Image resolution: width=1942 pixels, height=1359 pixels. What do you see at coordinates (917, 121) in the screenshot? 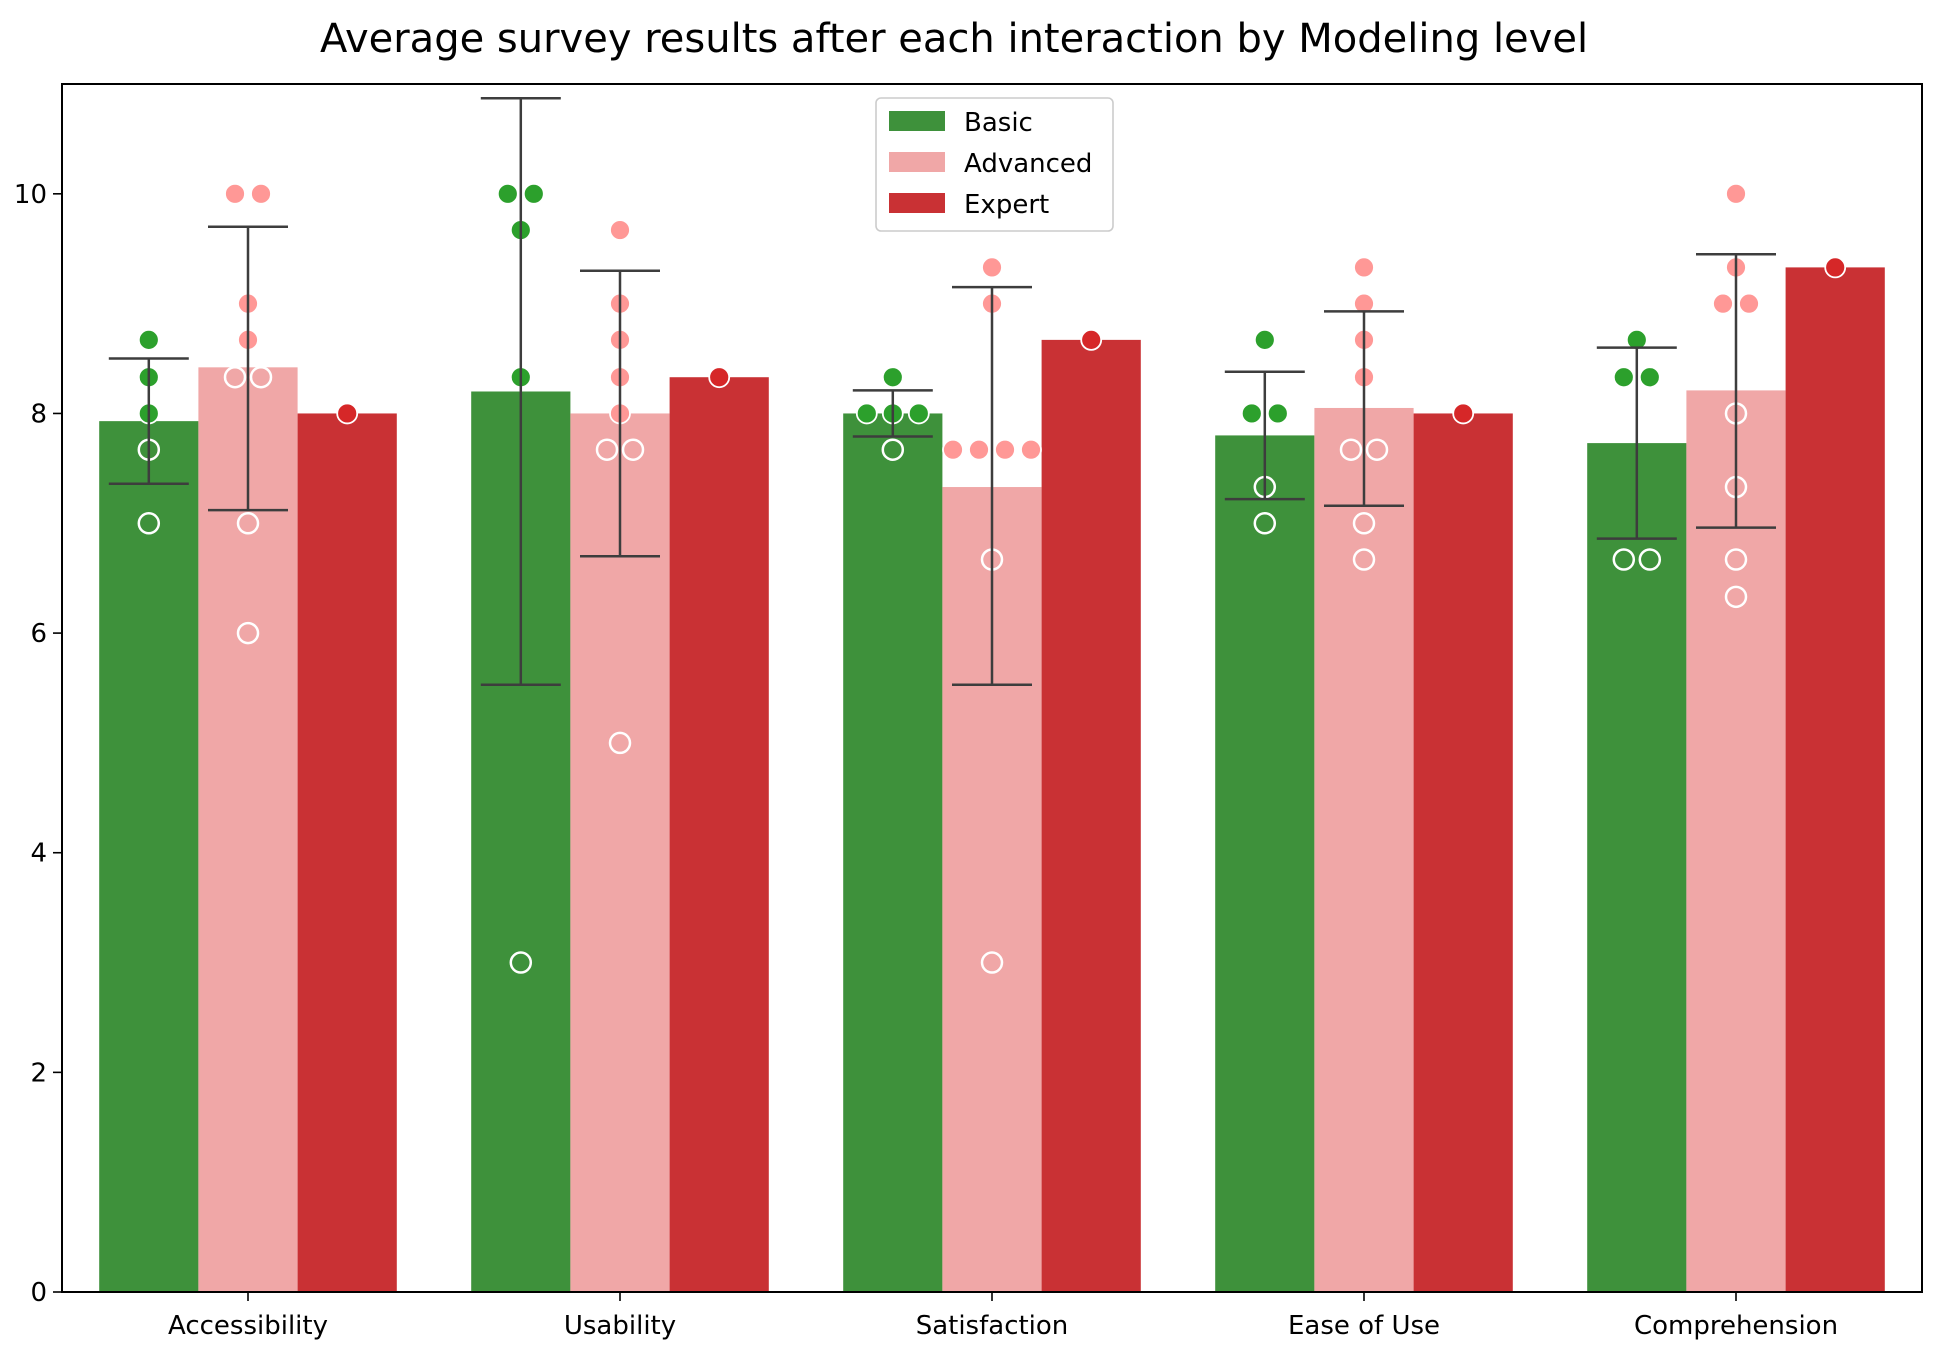
I see `legend-swatch-basic` at bounding box center [917, 121].